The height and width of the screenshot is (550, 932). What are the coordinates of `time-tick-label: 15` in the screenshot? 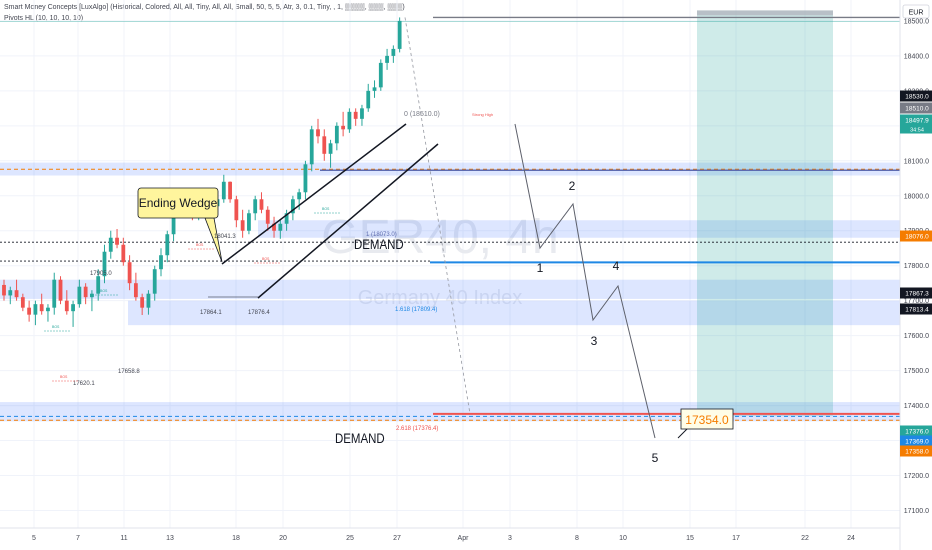 It's located at (690, 538).